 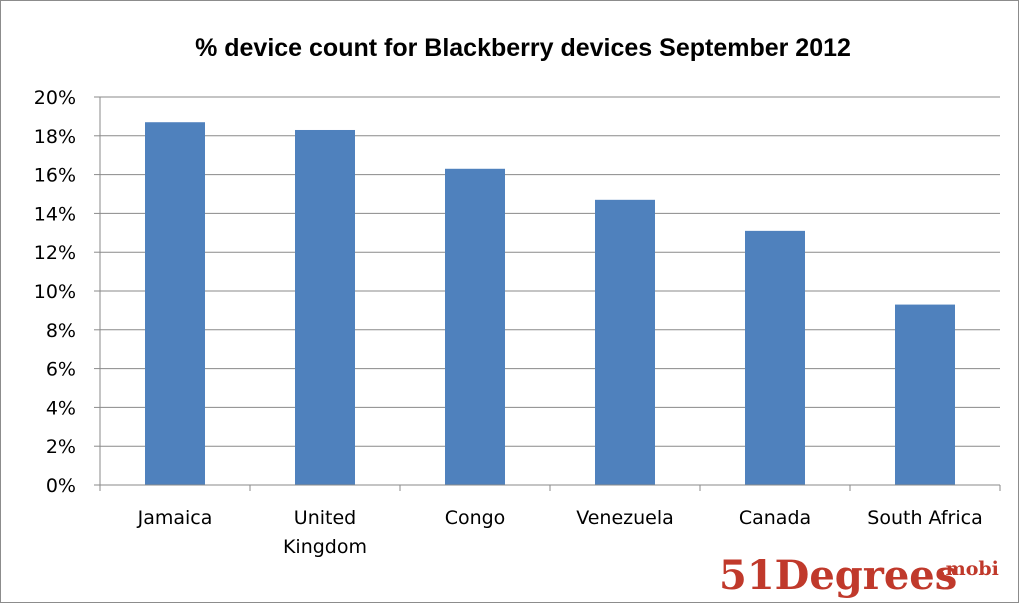 What do you see at coordinates (475, 518) in the screenshot?
I see `x-tick-label: Congo` at bounding box center [475, 518].